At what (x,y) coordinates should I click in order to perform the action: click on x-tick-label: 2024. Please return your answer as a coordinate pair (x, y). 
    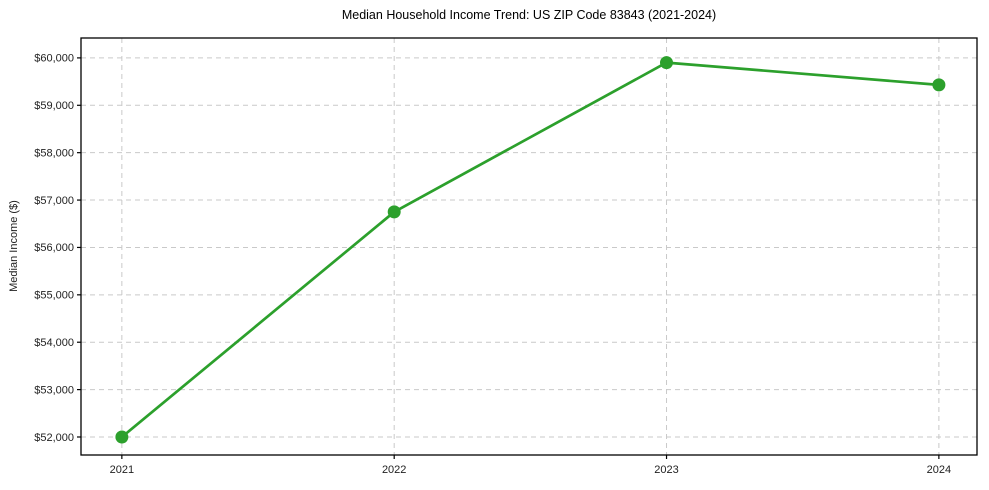
    Looking at the image, I should click on (939, 470).